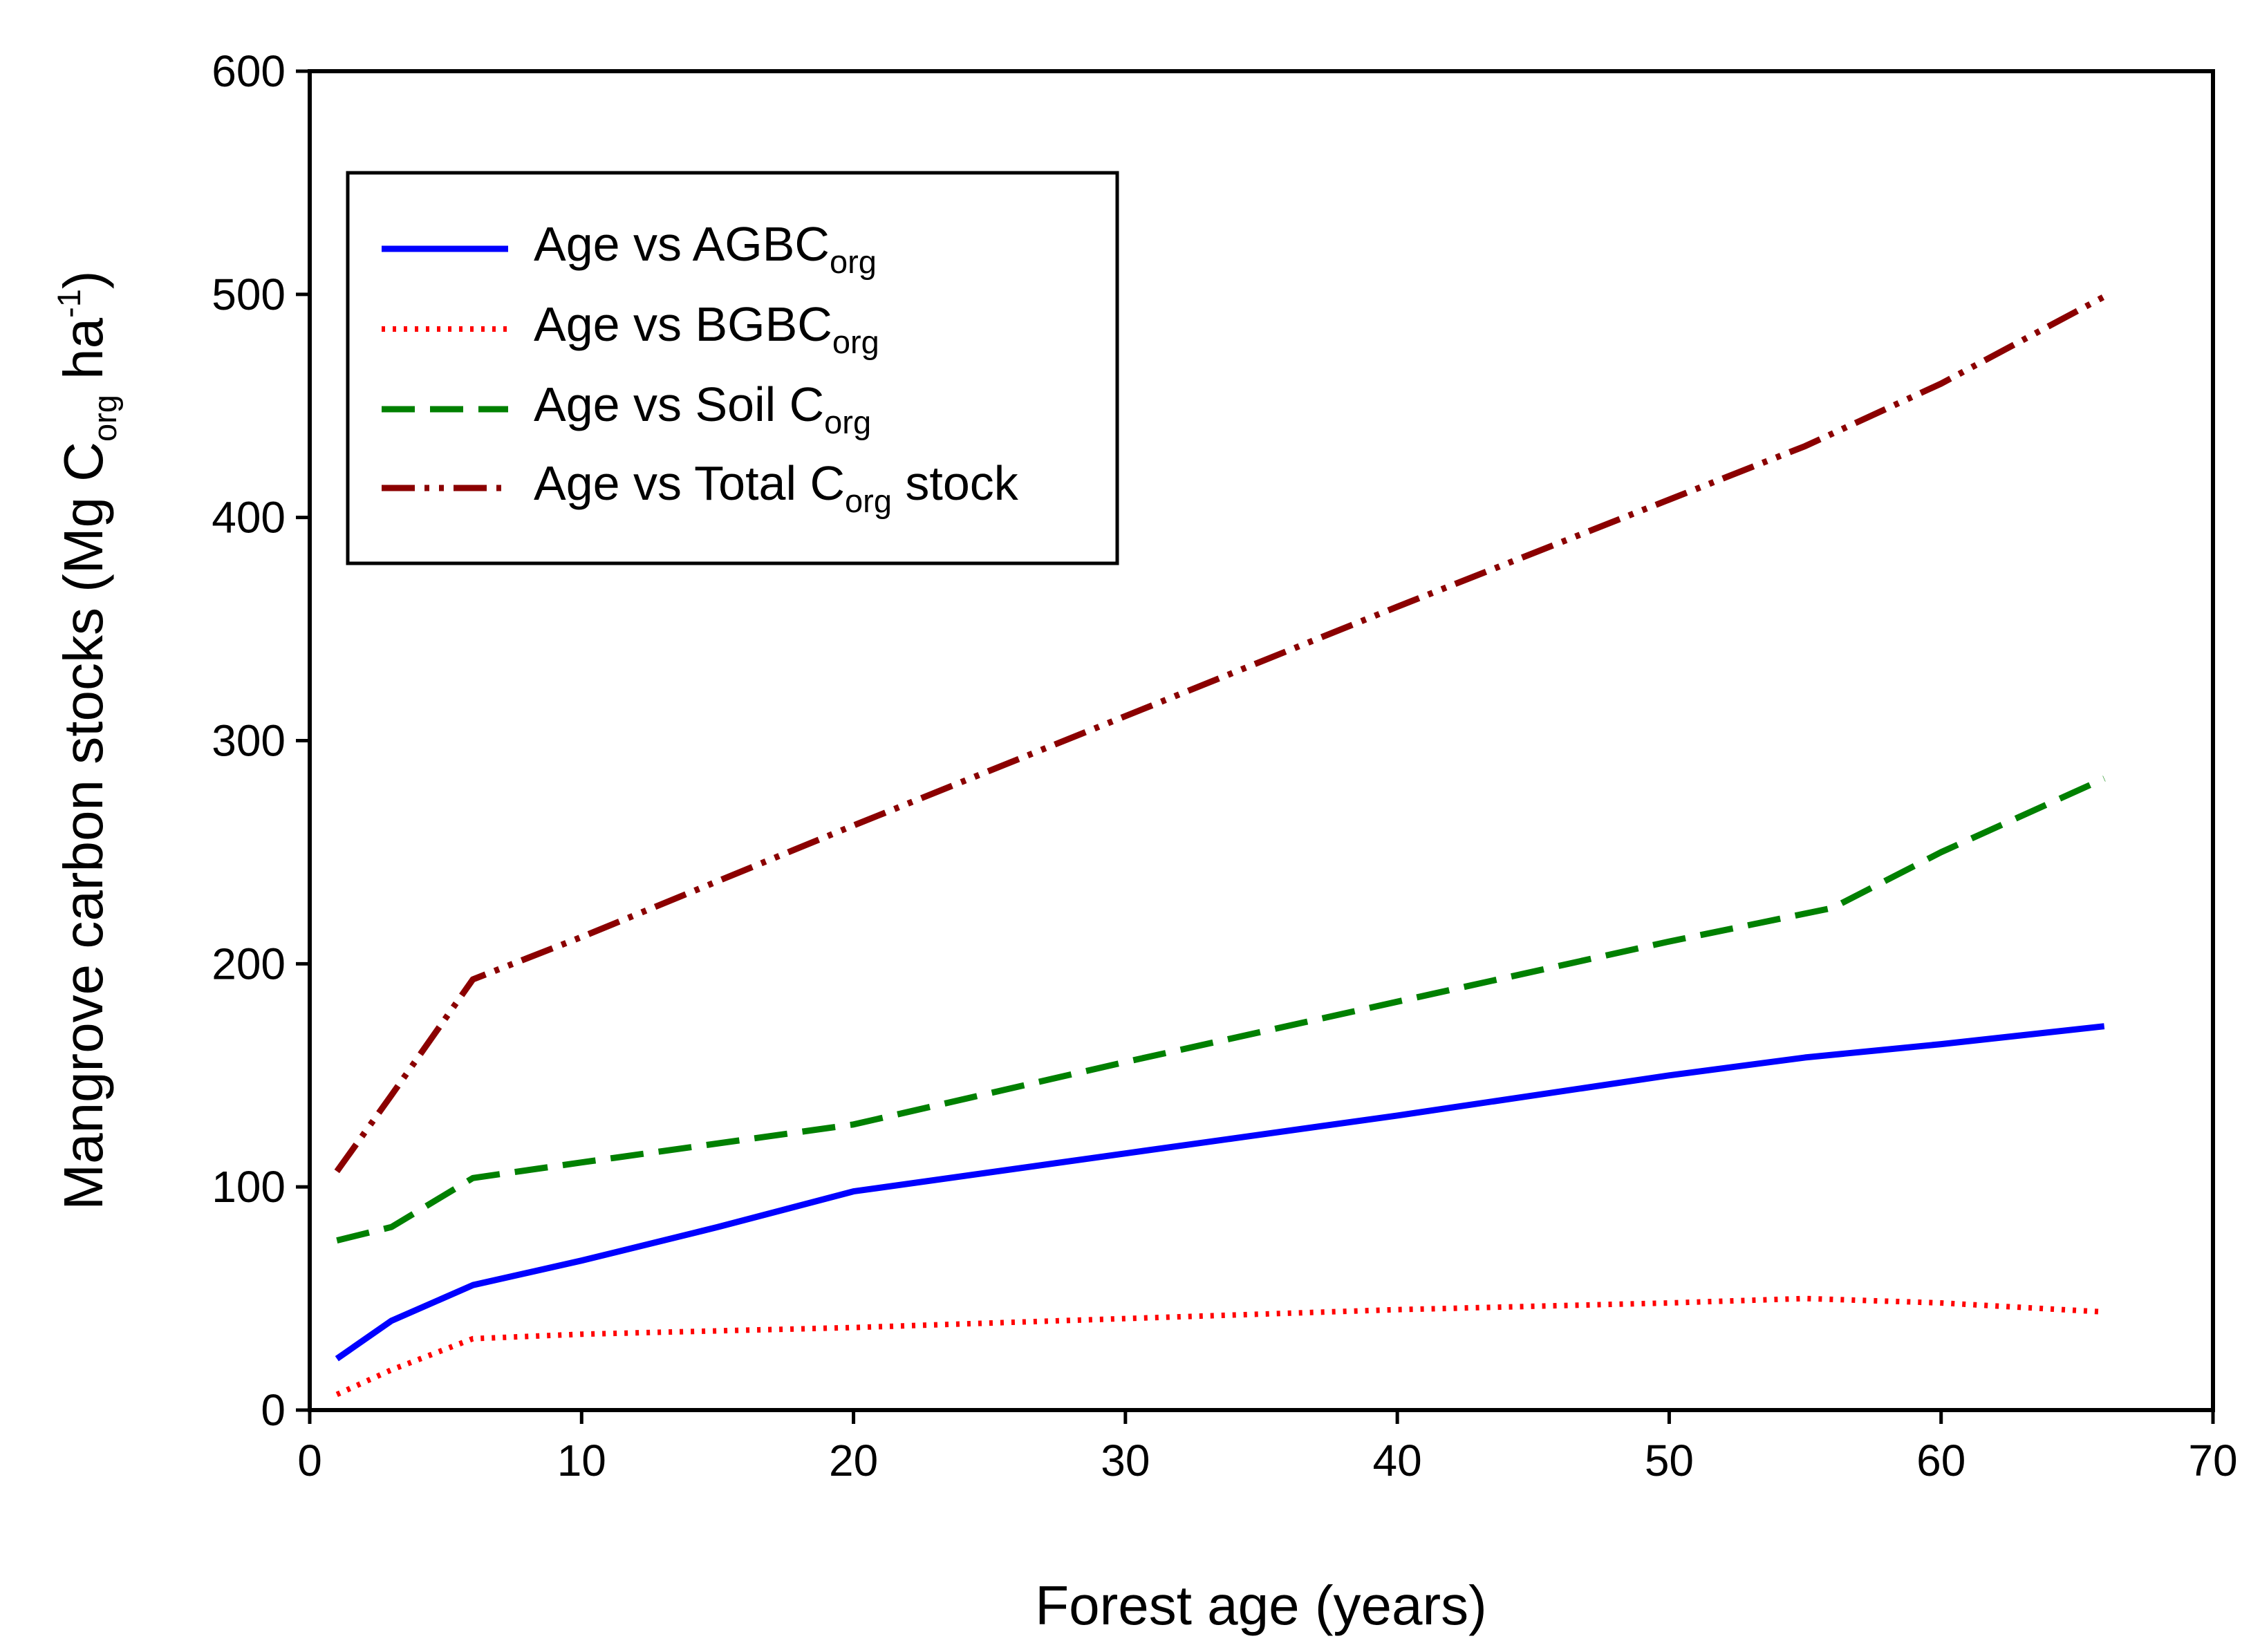 Image resolution: width=2260 pixels, height=1652 pixels. I want to click on x-tick-label: 50, so click(1669, 1461).